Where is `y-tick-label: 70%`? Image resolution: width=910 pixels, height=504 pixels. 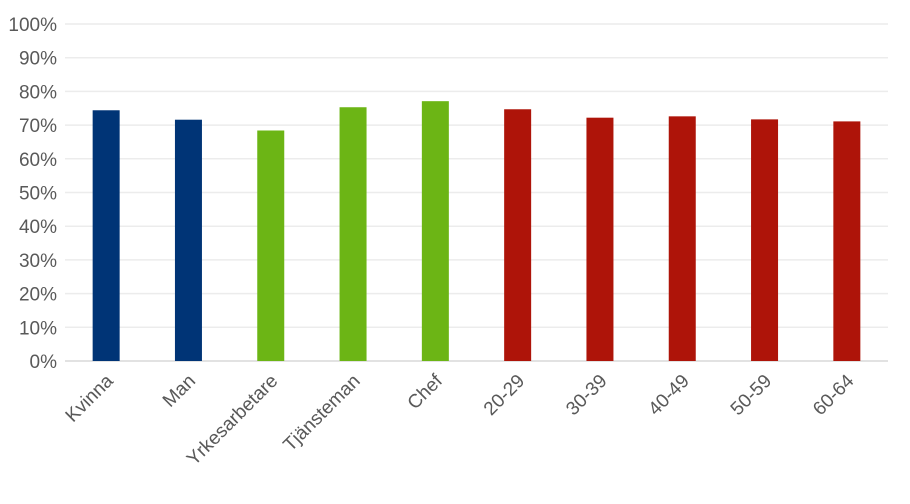 y-tick-label: 70% is located at coordinates (38, 126).